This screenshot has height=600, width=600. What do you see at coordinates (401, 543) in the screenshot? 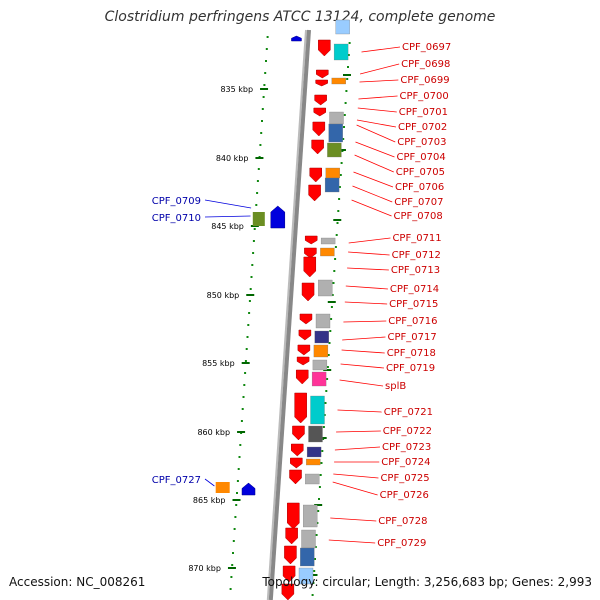
I see `gene-label: CPF_0729` at bounding box center [401, 543].